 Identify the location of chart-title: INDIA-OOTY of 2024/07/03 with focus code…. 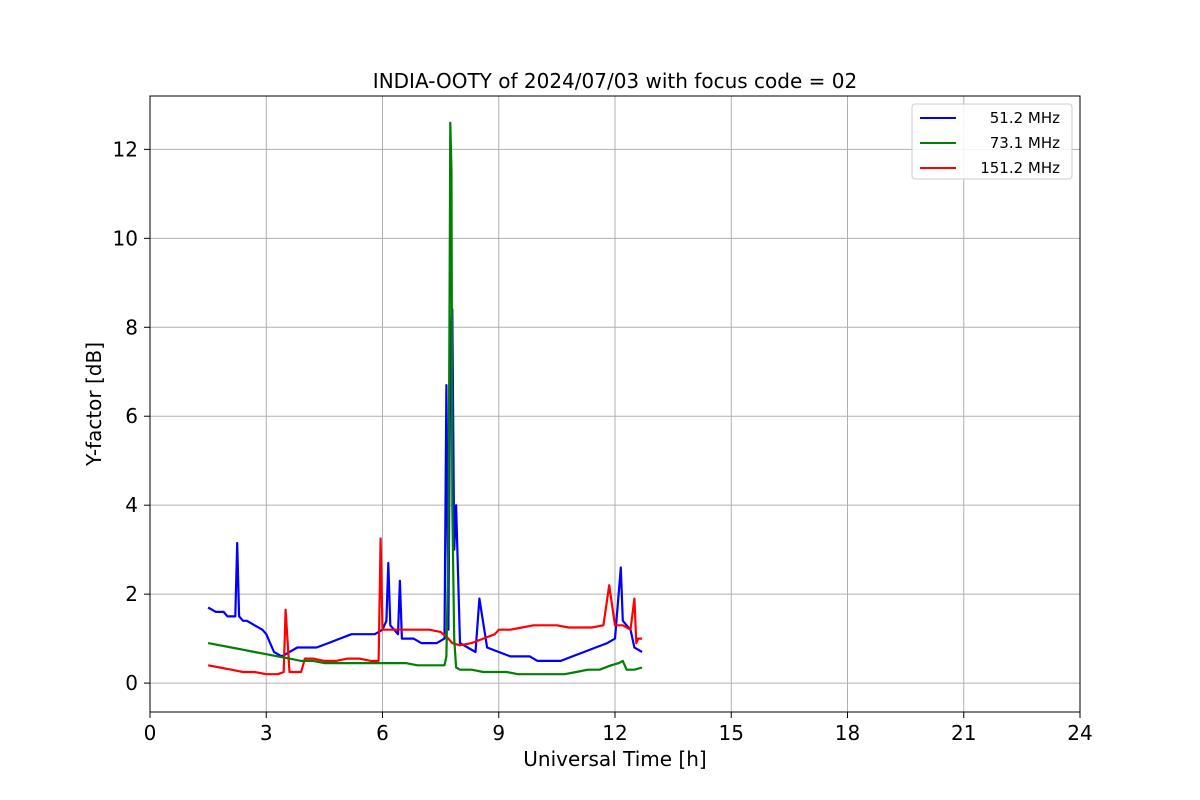
(615, 81).